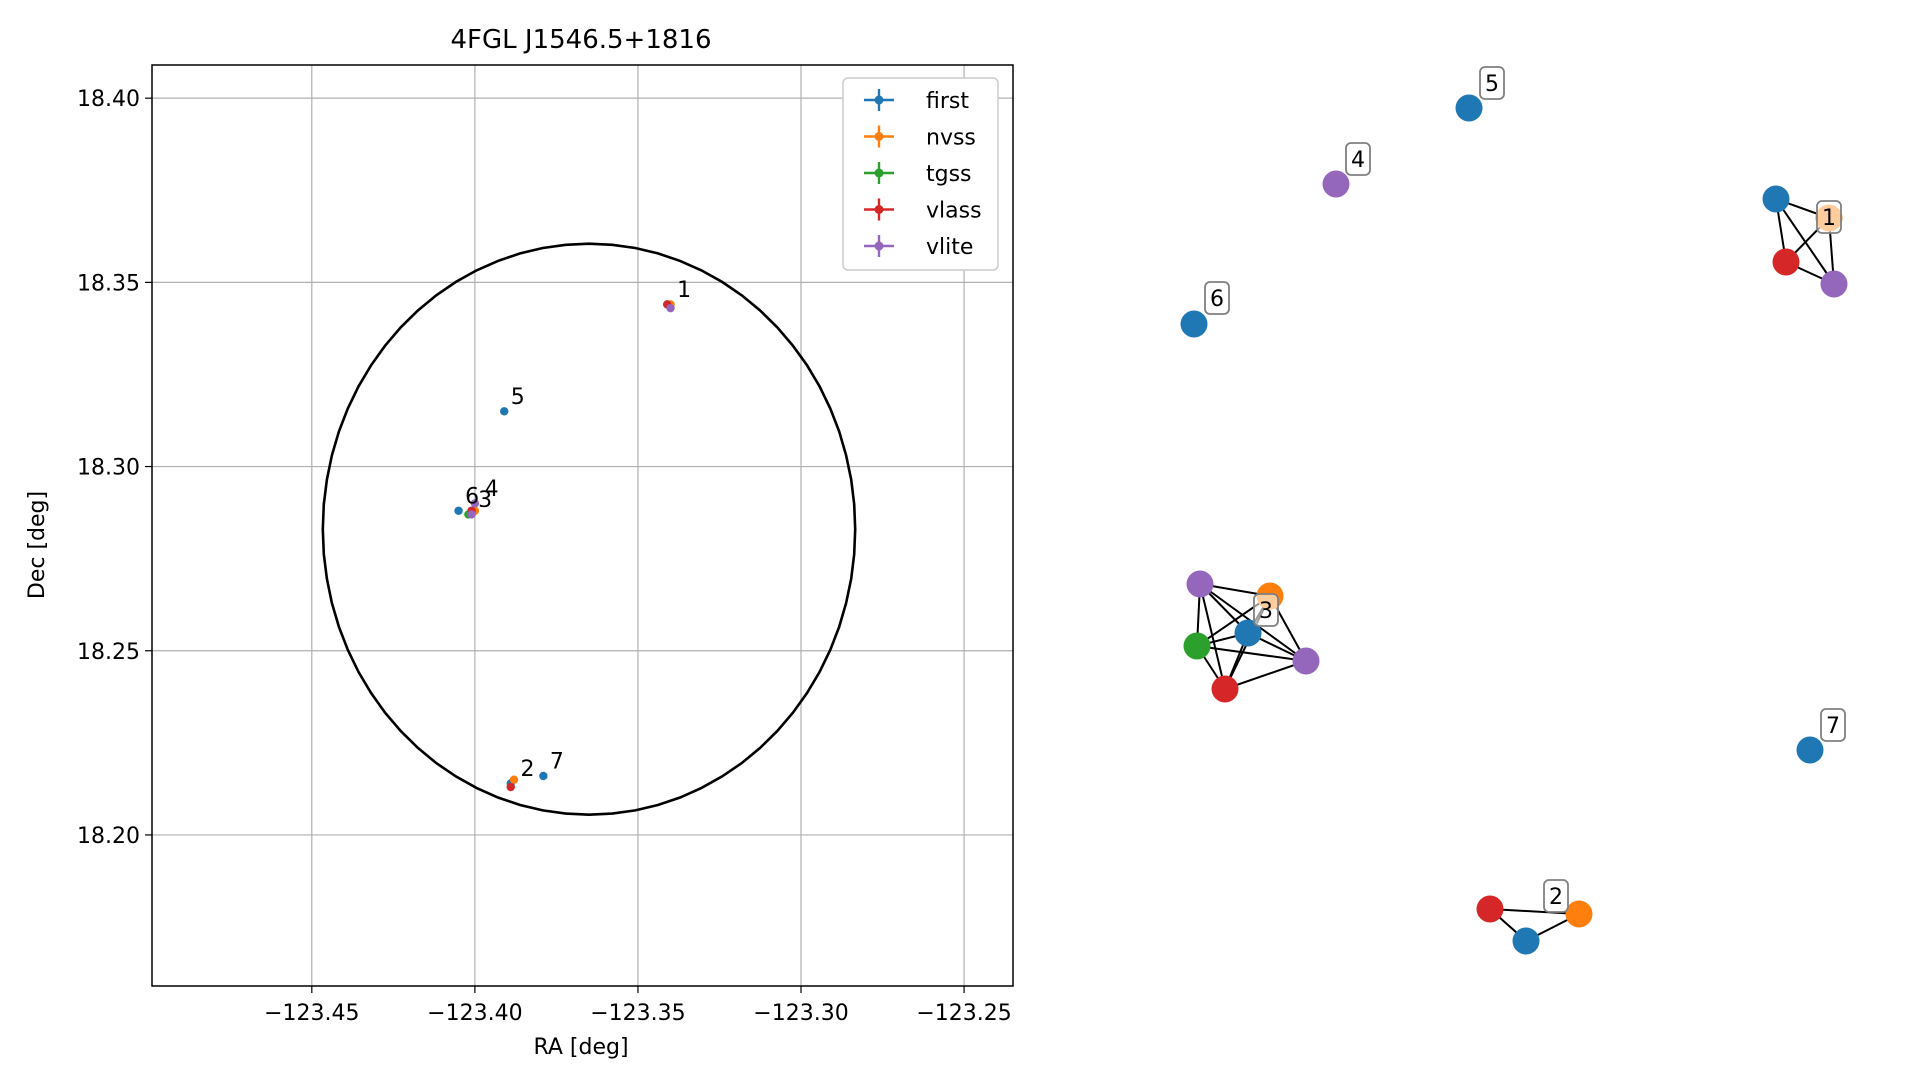  What do you see at coordinates (474, 1013) in the screenshot?
I see `x-tick-label: −123.40` at bounding box center [474, 1013].